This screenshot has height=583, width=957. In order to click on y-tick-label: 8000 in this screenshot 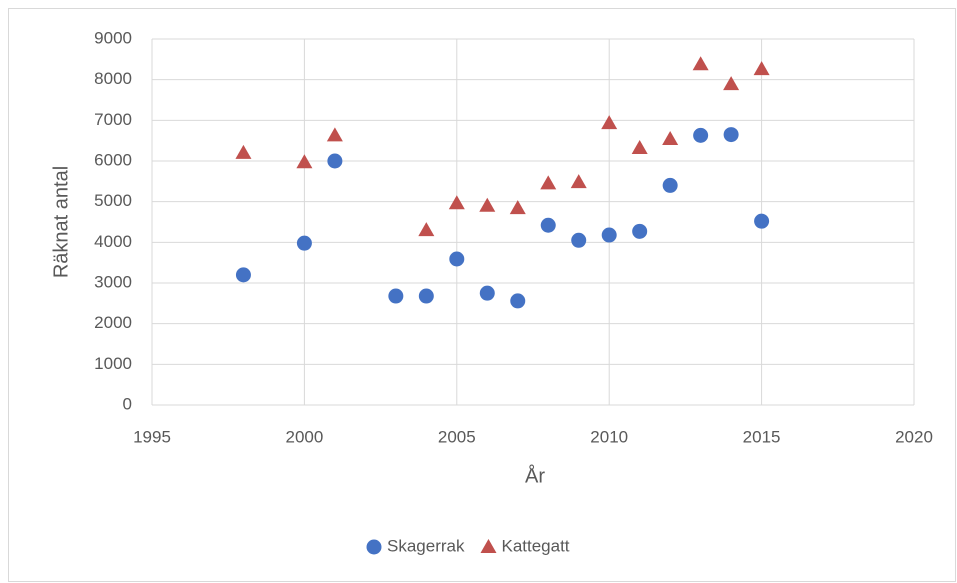, I will do `click(113, 78)`.